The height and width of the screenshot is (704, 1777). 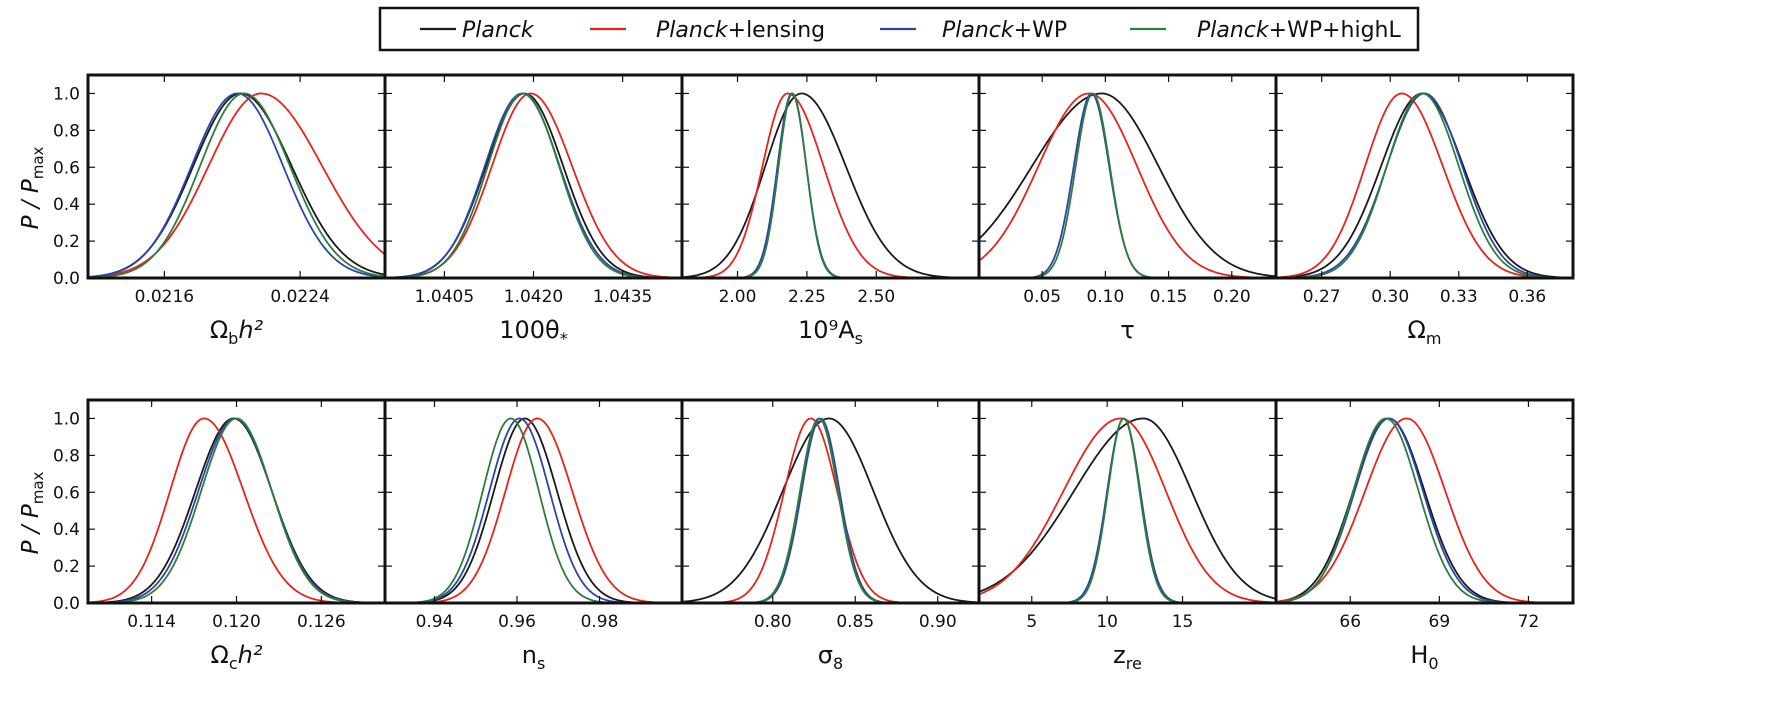 What do you see at coordinates (477, 30) in the screenshot?
I see `legend-entry-planck: Planck` at bounding box center [477, 30].